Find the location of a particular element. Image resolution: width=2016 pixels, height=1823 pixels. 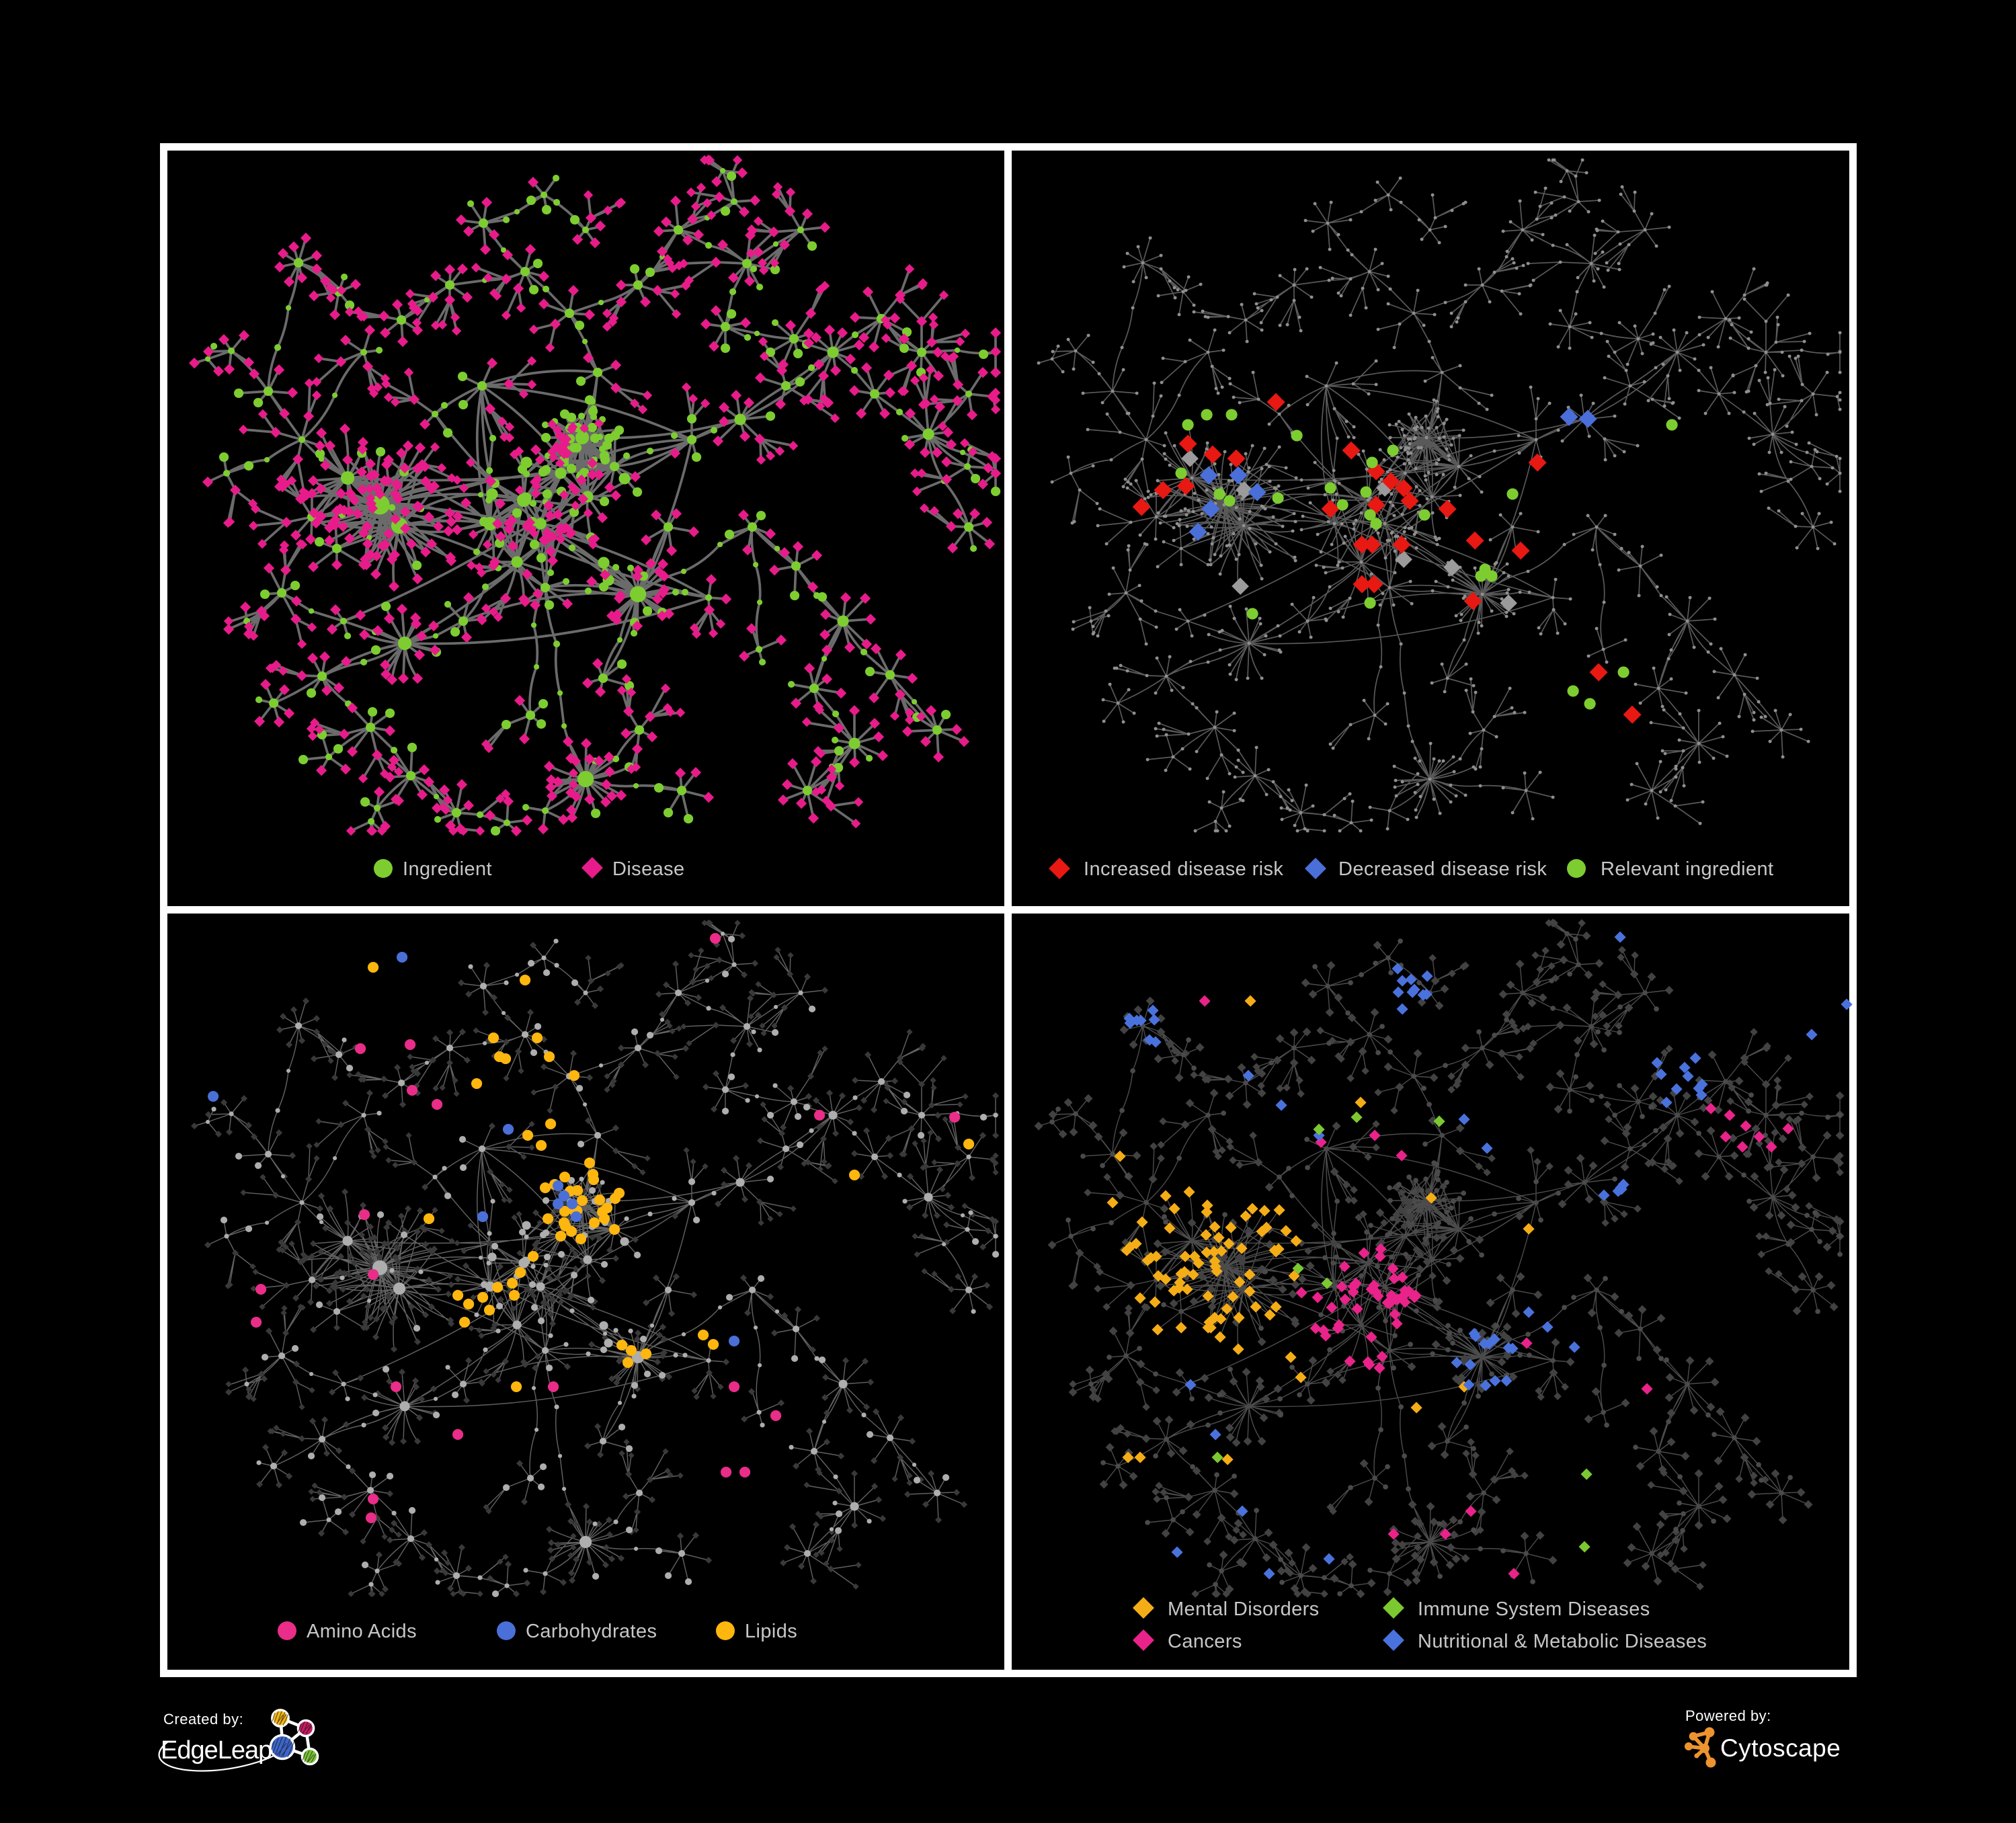

svg-text: Created by: is located at coordinates (203, 1719).